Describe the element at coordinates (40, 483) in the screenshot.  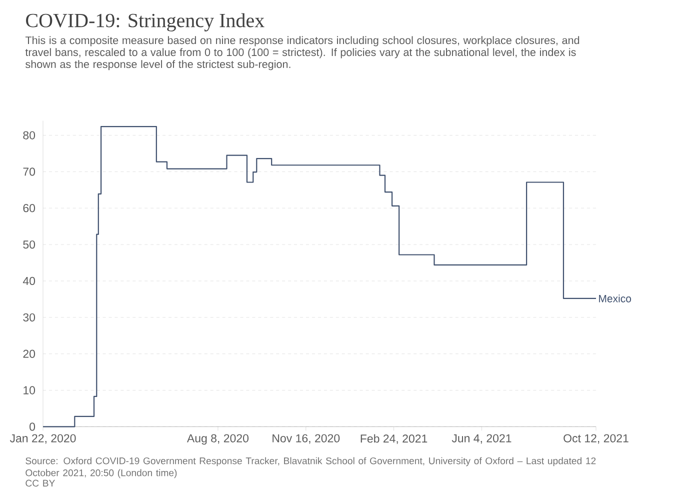
I see `text: CC BY` at that location.